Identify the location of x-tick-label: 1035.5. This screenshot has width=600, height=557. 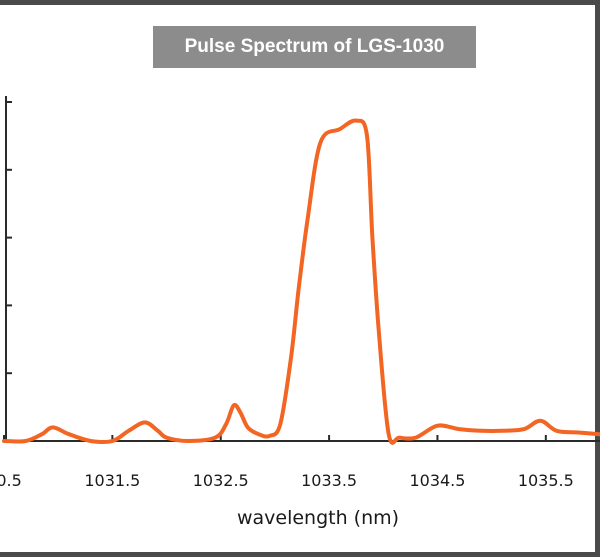
(546, 480).